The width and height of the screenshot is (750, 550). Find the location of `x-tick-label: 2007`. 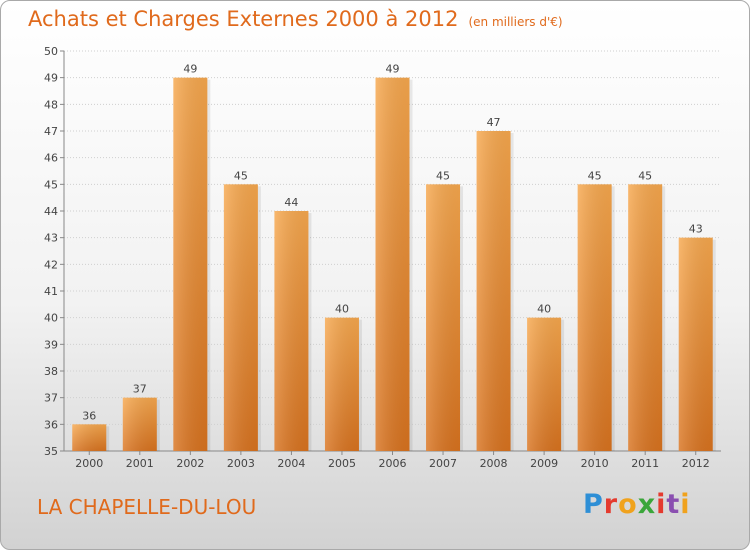

x-tick-label: 2007 is located at coordinates (443, 463).